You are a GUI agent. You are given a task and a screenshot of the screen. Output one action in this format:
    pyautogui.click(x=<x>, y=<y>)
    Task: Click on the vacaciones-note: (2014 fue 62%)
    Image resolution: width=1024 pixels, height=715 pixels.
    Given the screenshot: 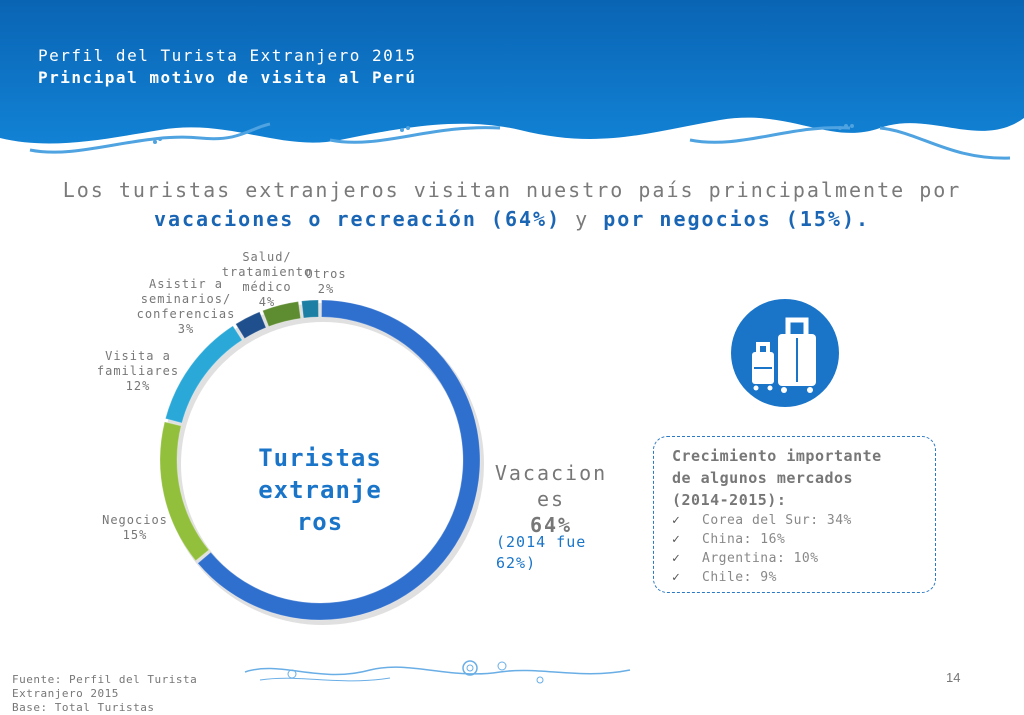 What is the action you would take?
    pyautogui.click(x=541, y=553)
    